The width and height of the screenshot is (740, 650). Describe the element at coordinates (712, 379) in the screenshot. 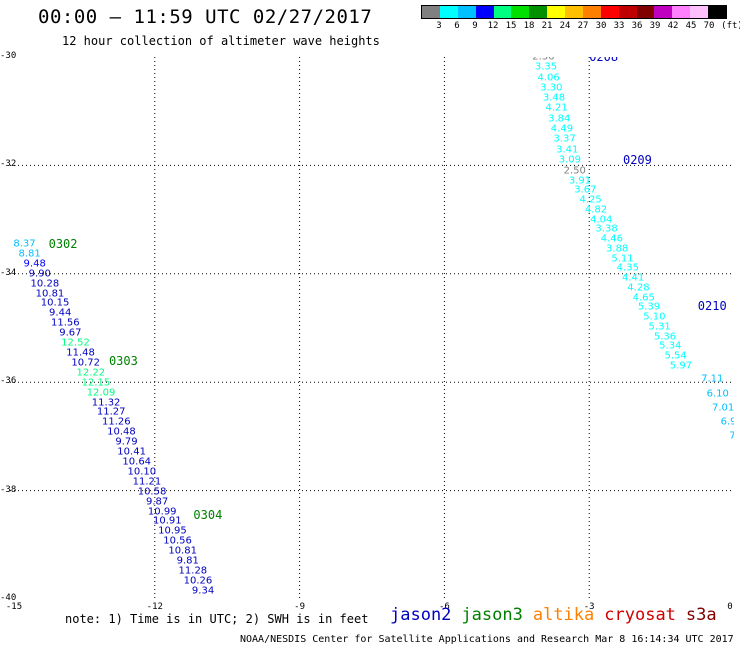

I see `wave-height-point: 7.11` at that location.